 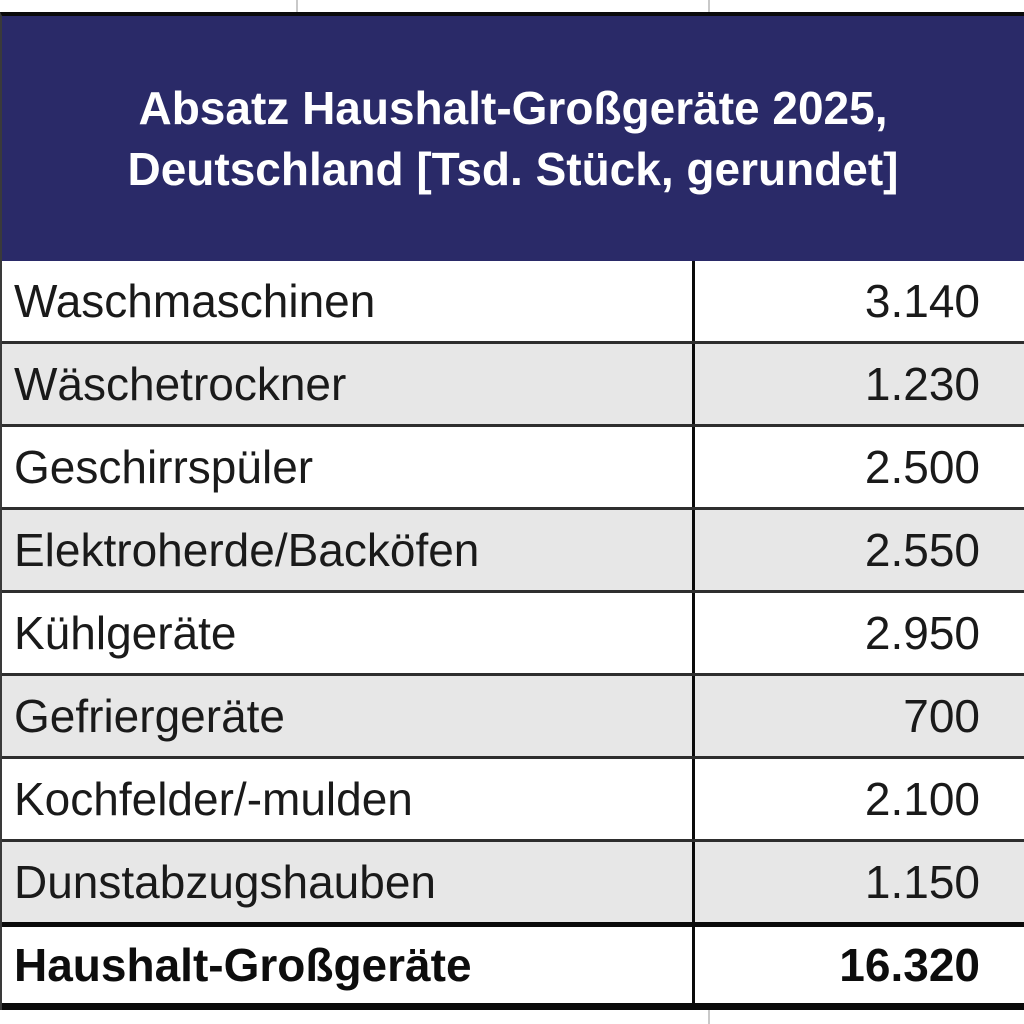 What do you see at coordinates (922, 550) in the screenshot?
I see `row-value: 2.550` at bounding box center [922, 550].